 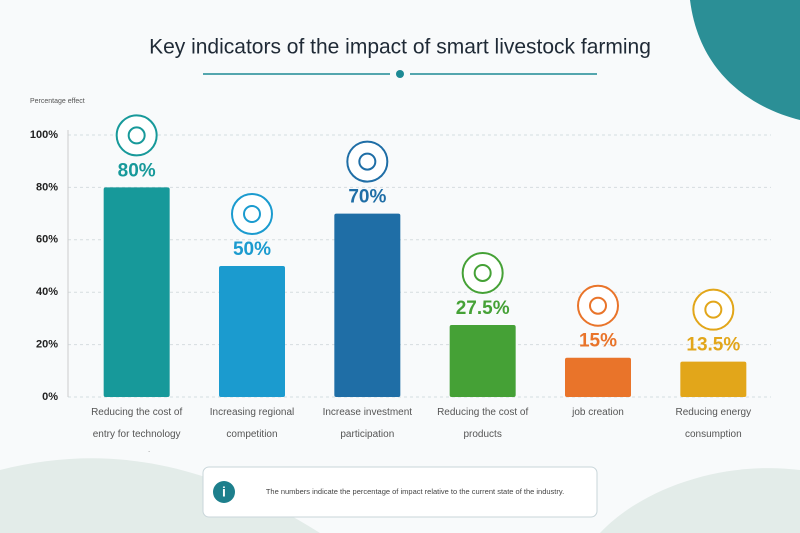 What do you see at coordinates (713, 345) in the screenshot?
I see `value-label: 13.5%` at bounding box center [713, 345].